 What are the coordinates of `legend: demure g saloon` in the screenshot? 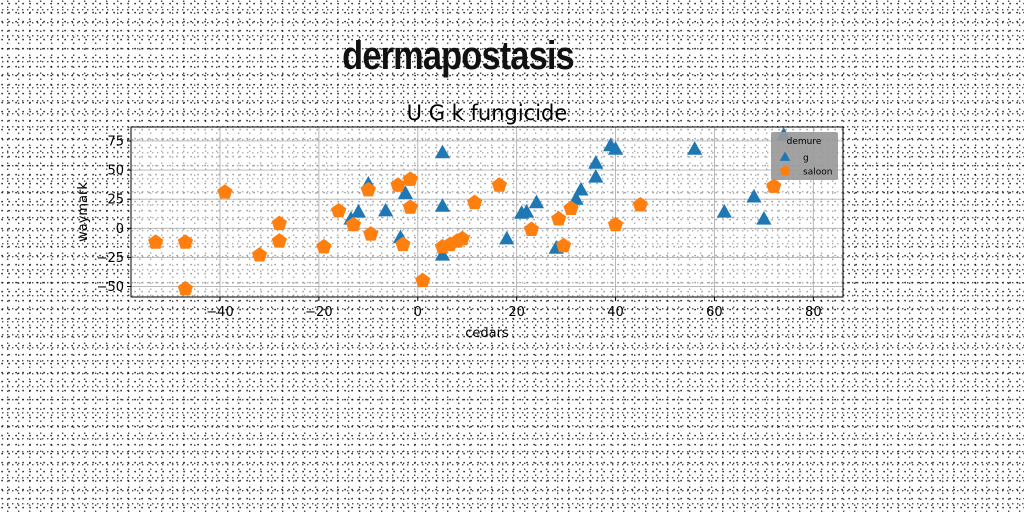 It's located at (804, 156).